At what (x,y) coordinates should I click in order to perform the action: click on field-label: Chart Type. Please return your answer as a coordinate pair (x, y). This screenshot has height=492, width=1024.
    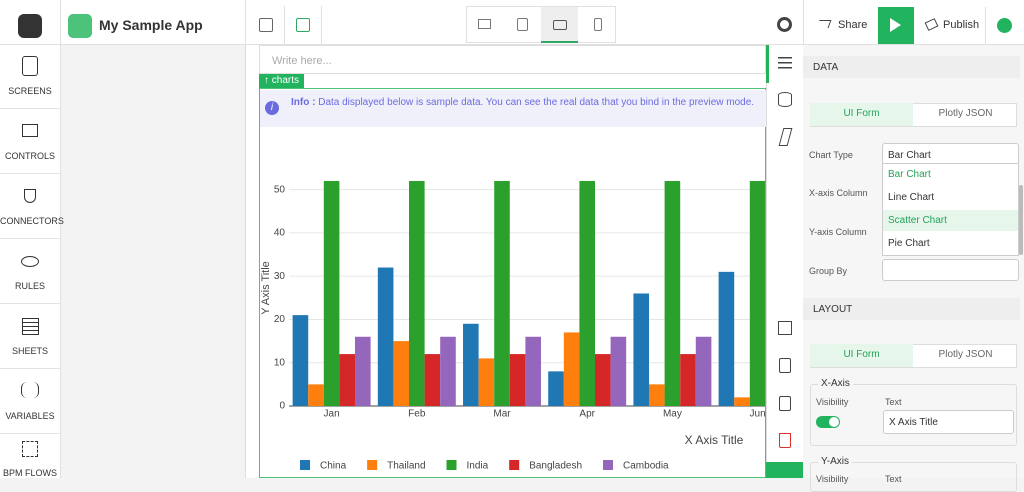
    Looking at the image, I should click on (831, 155).